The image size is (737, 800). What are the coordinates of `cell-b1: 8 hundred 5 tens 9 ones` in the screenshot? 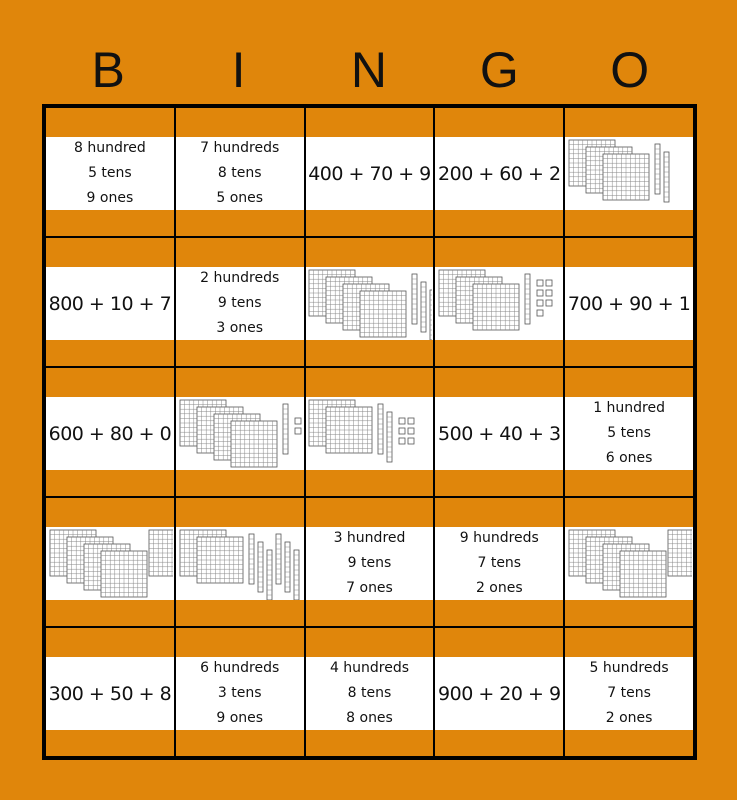 It's located at (110, 172).